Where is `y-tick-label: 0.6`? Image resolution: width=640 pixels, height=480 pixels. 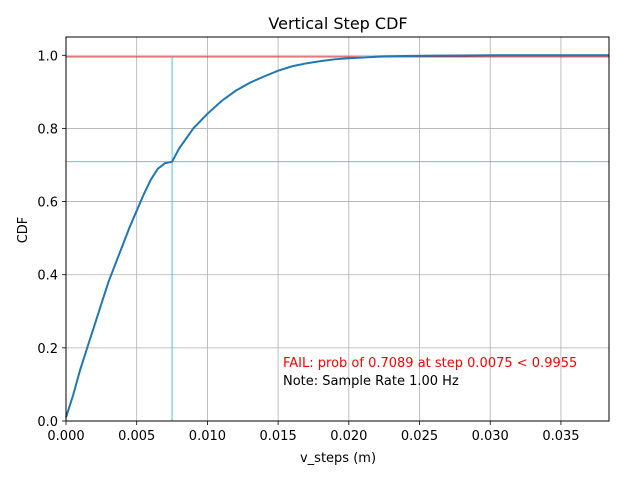 y-tick-label: 0.6 is located at coordinates (47, 203).